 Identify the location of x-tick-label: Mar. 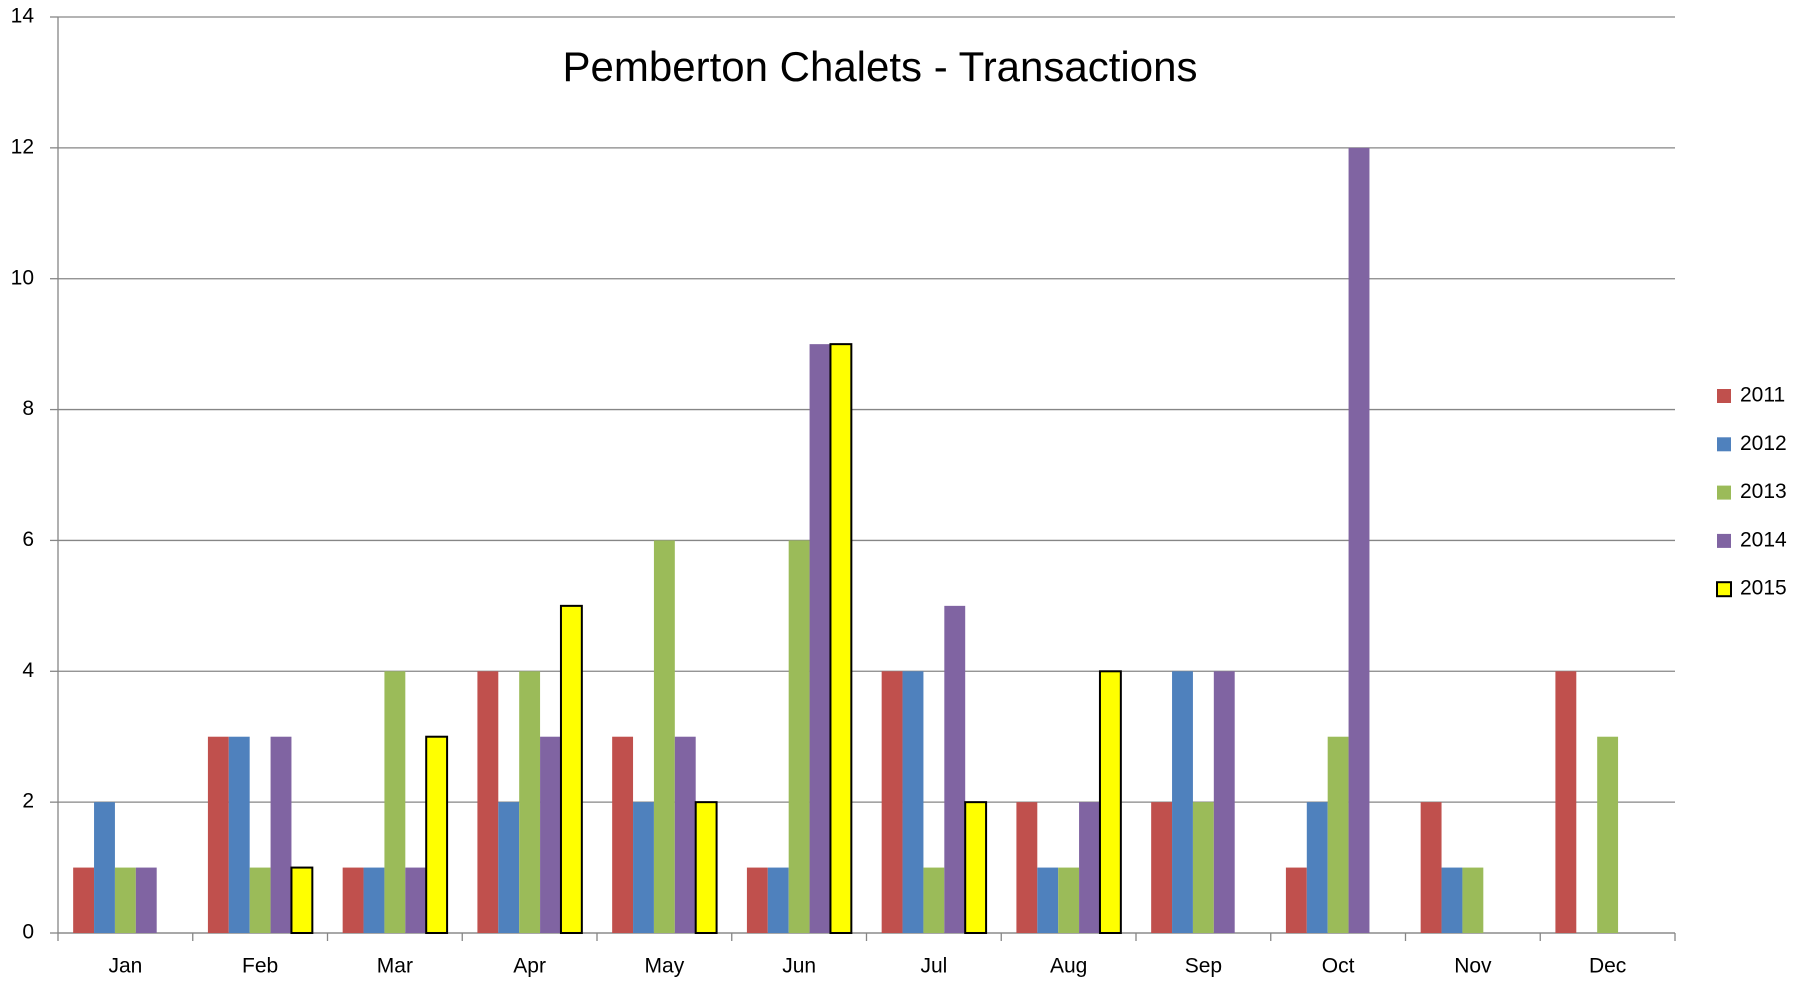
(395, 966).